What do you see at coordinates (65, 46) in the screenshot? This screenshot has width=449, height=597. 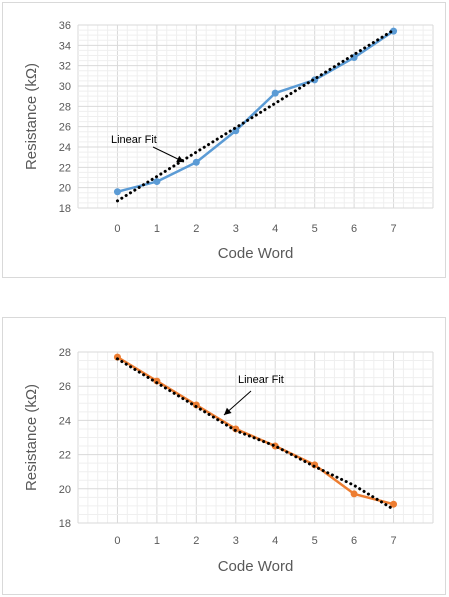 I see `y-tick-label: 34` at bounding box center [65, 46].